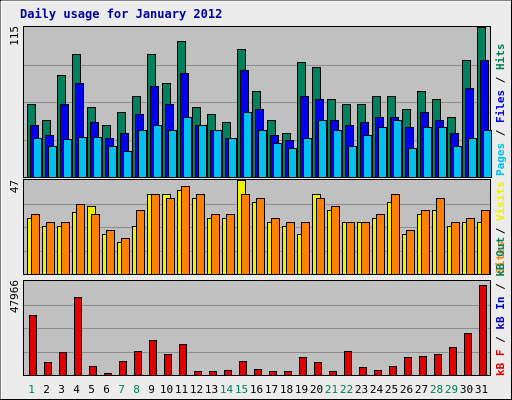 The image size is (512, 400). What do you see at coordinates (500, 110) in the screenshot?
I see `svg-text: Pages / Files / Hits` at bounding box center [500, 110].